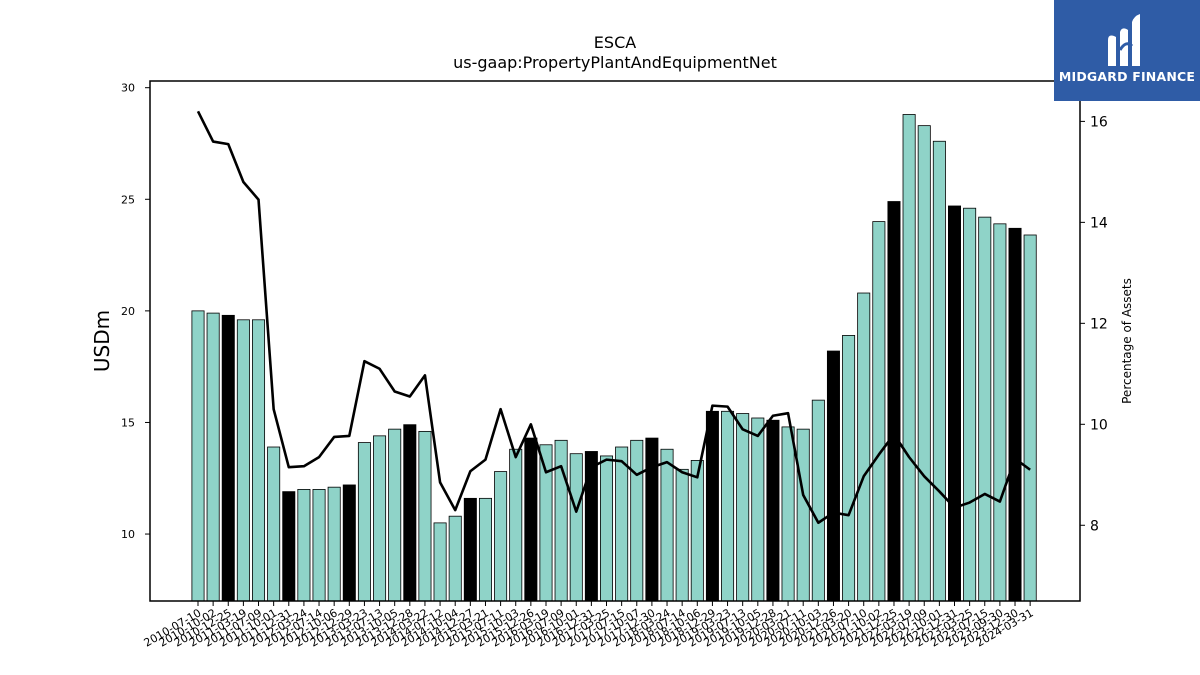  Describe the element at coordinates (1094, 526) in the screenshot. I see `y2-tick-label: 8` at that location.